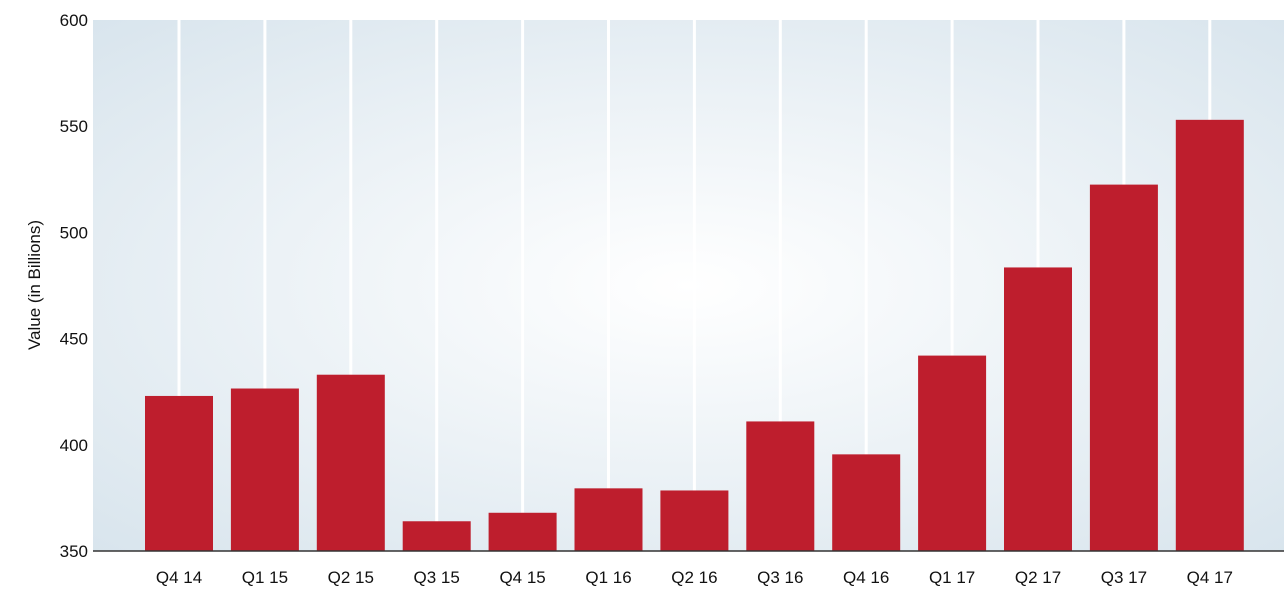  What do you see at coordinates (34, 285) in the screenshot?
I see `y-axis-title: Value (in Billions)` at bounding box center [34, 285].